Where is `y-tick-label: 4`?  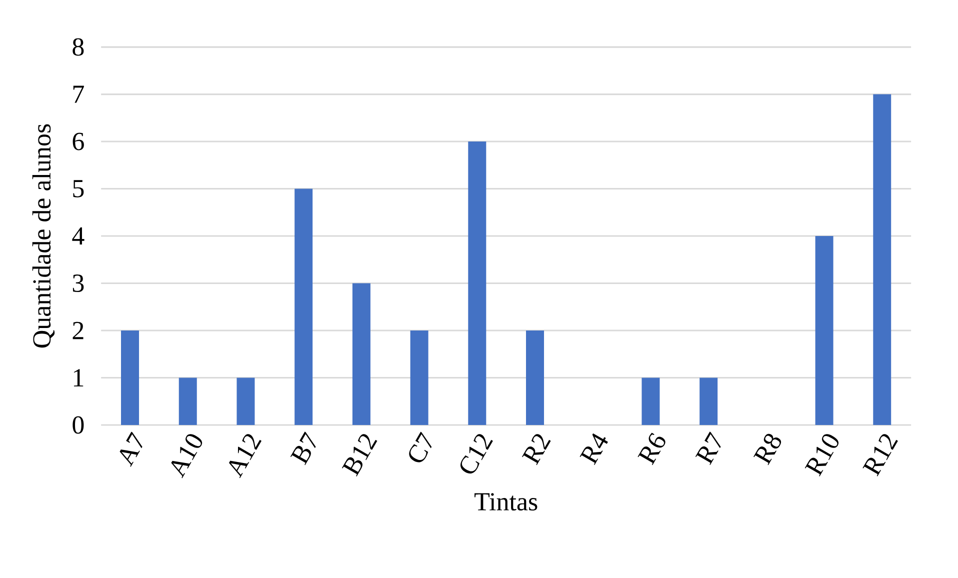 y-tick-label: 4 is located at coordinates (78, 236).